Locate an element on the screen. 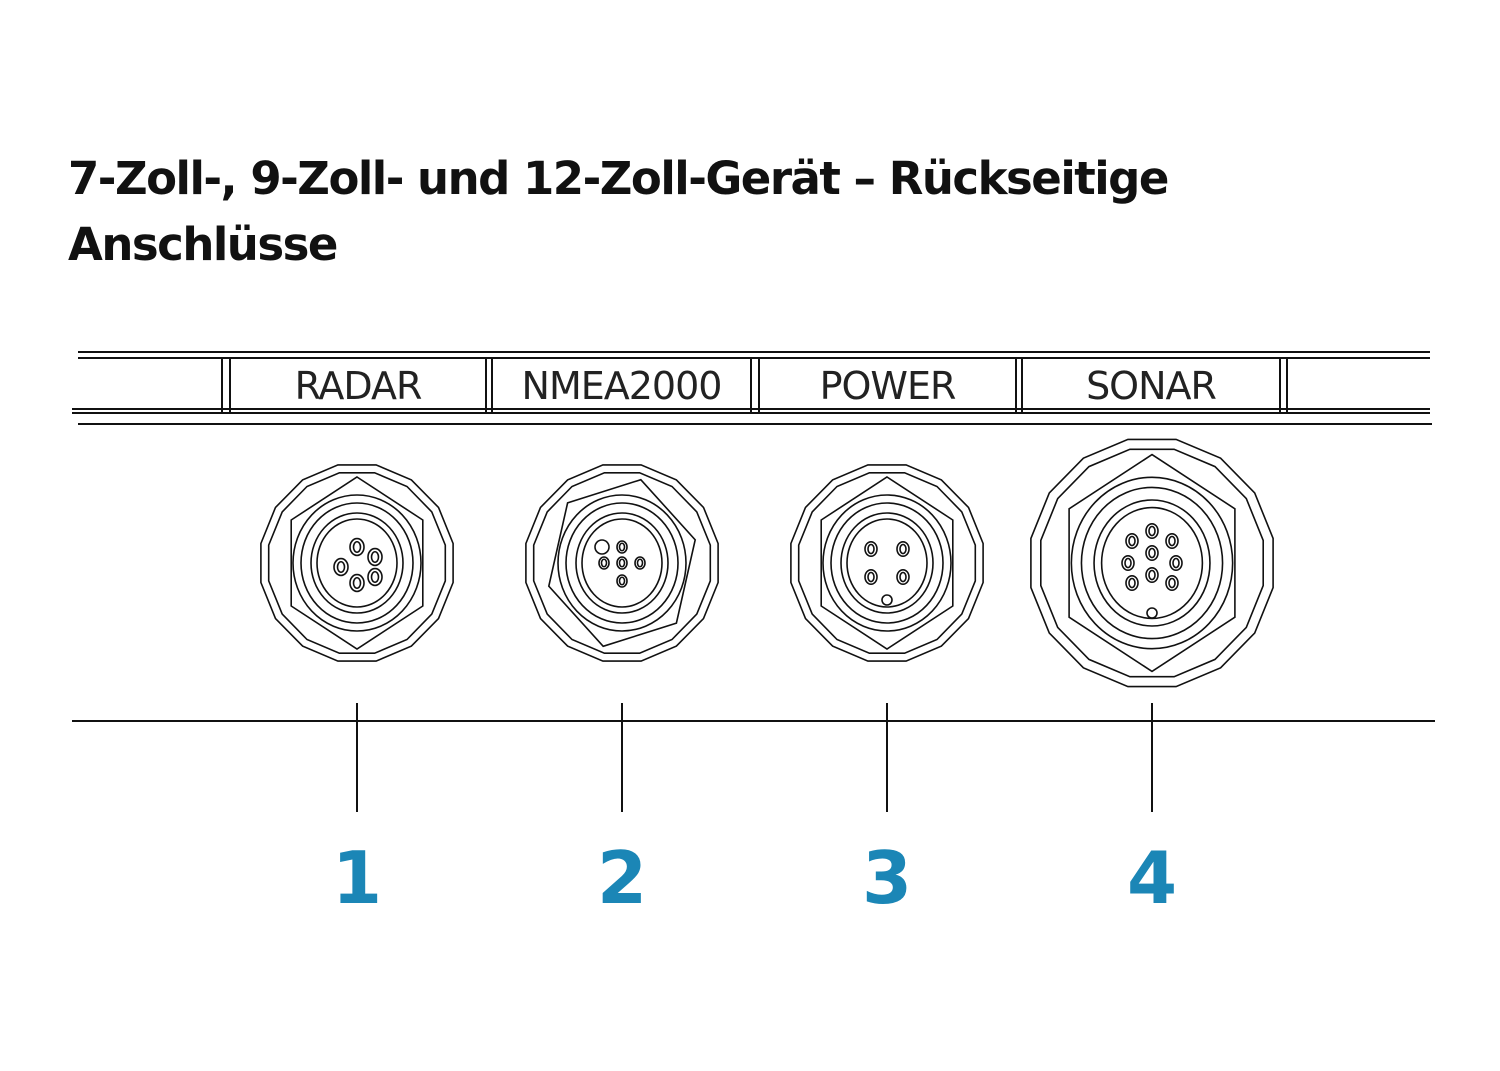 The width and height of the screenshot is (1500, 1071). connector-power is located at coordinates (887, 563).